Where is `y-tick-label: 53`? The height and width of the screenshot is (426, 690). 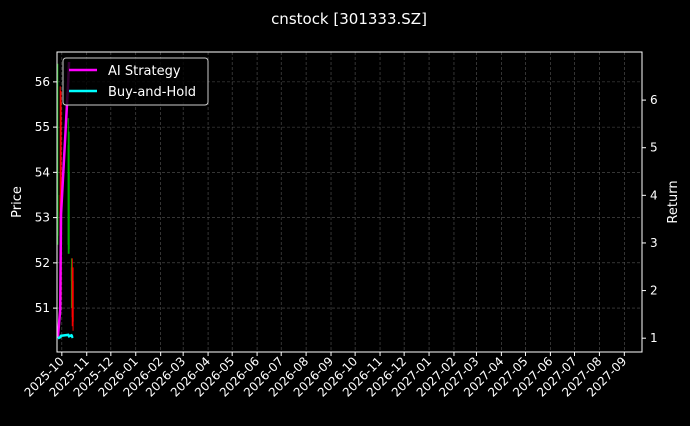 y-tick-label: 53 is located at coordinates (42, 218).